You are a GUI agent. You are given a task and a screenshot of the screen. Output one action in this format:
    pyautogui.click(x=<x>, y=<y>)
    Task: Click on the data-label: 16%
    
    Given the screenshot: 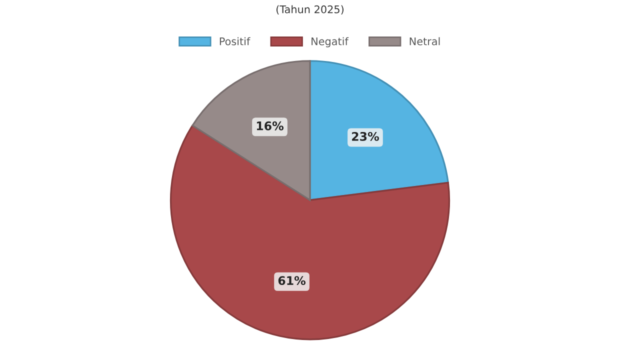 What is the action you would take?
    pyautogui.click(x=270, y=125)
    